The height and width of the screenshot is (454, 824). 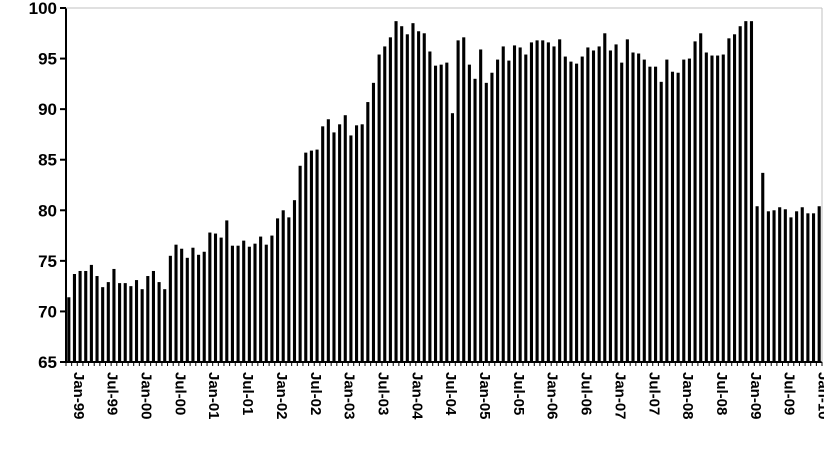 I want to click on x-tick-label: Jul-09, so click(x=789, y=393).